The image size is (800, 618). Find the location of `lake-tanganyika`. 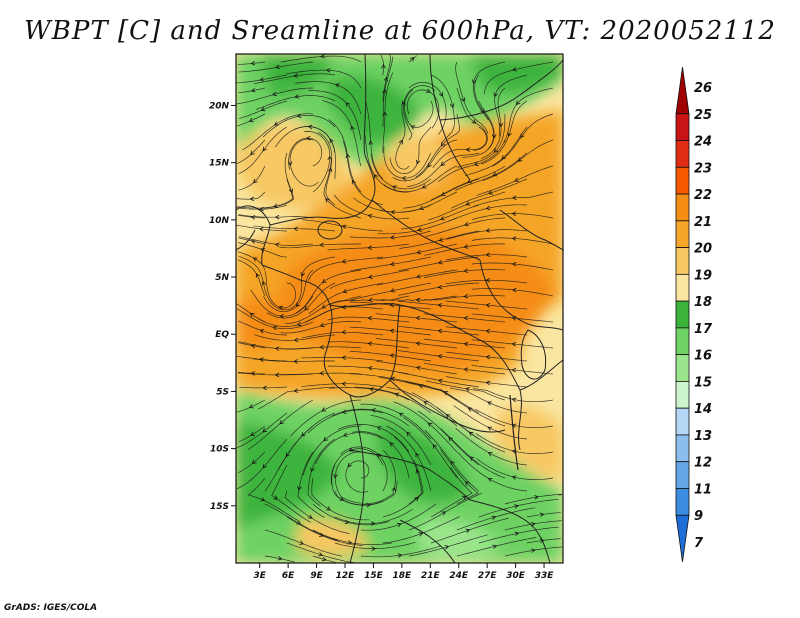

lake-tanganyika is located at coordinates (514, 432).